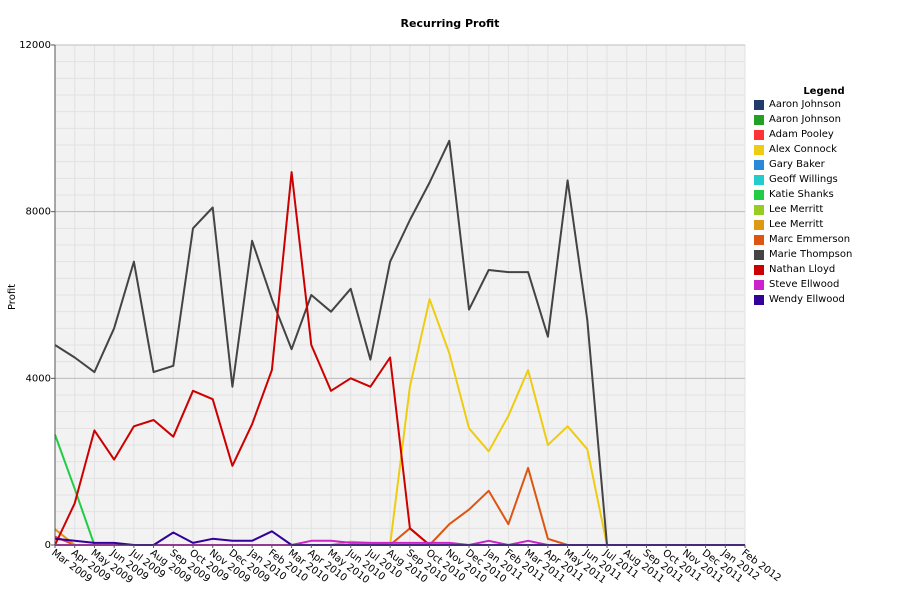 This screenshot has height=604, width=900. I want to click on legend-item: Marc Emmerson, so click(824, 239).